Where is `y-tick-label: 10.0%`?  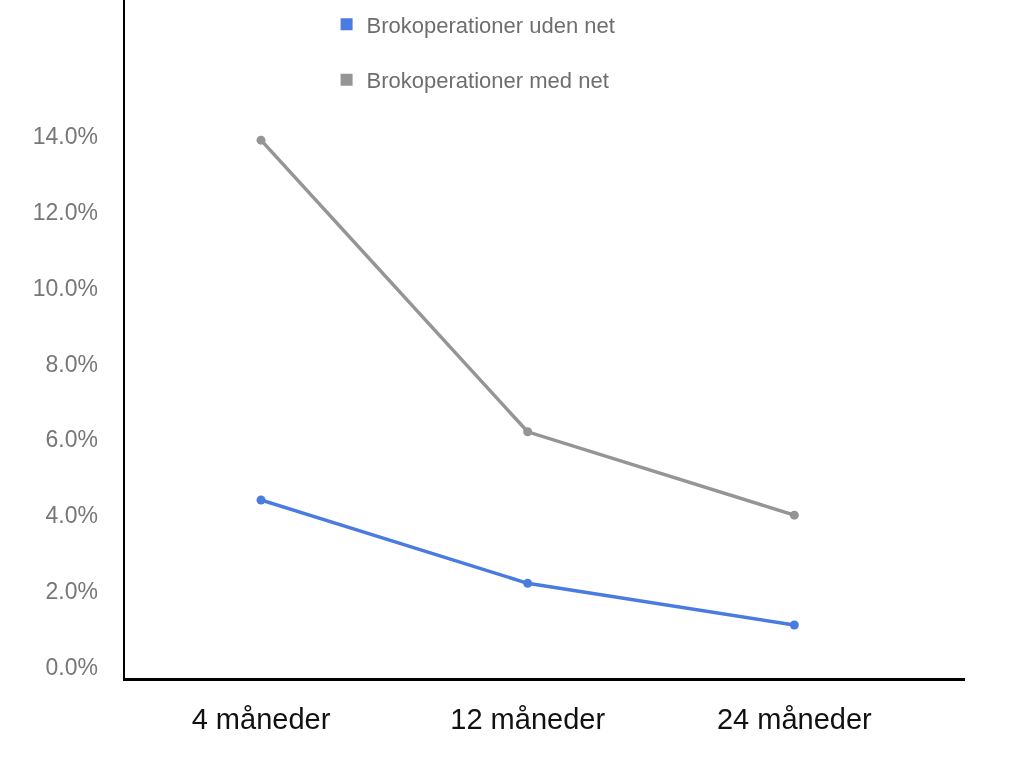
y-tick-label: 10.0% is located at coordinates (65, 287).